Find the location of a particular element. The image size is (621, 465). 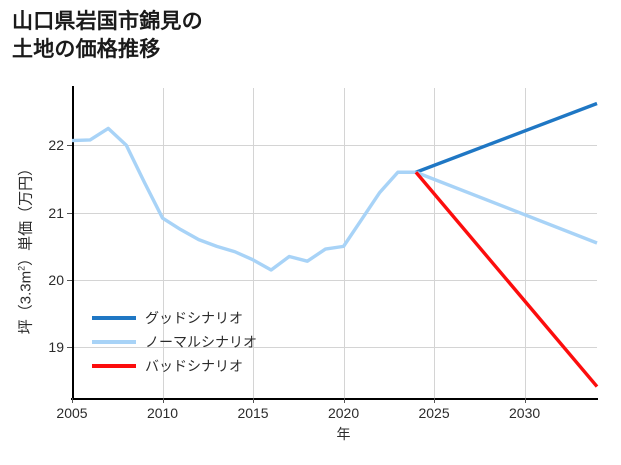

x-axis-tick-label: 2020 is located at coordinates (343, 413).